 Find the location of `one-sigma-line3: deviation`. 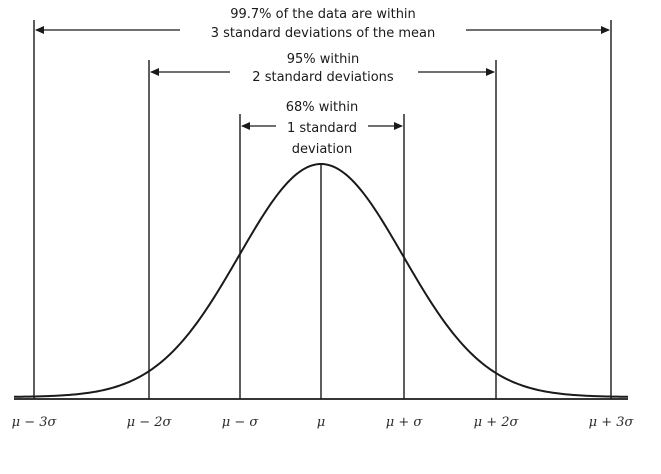

one-sigma-line3: deviation is located at coordinates (322, 149).